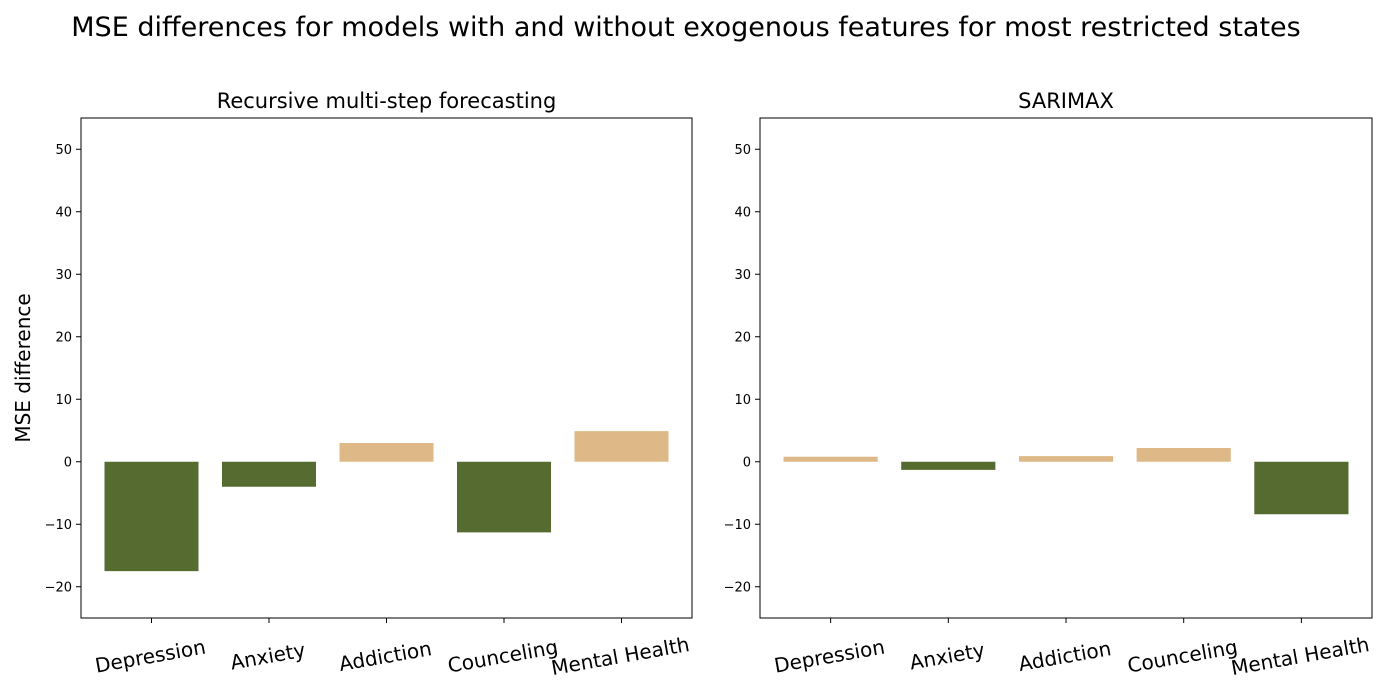 This screenshot has width=1400, height=700. What do you see at coordinates (23, 367) in the screenshot?
I see `y-axis-label: MSE difference` at bounding box center [23, 367].